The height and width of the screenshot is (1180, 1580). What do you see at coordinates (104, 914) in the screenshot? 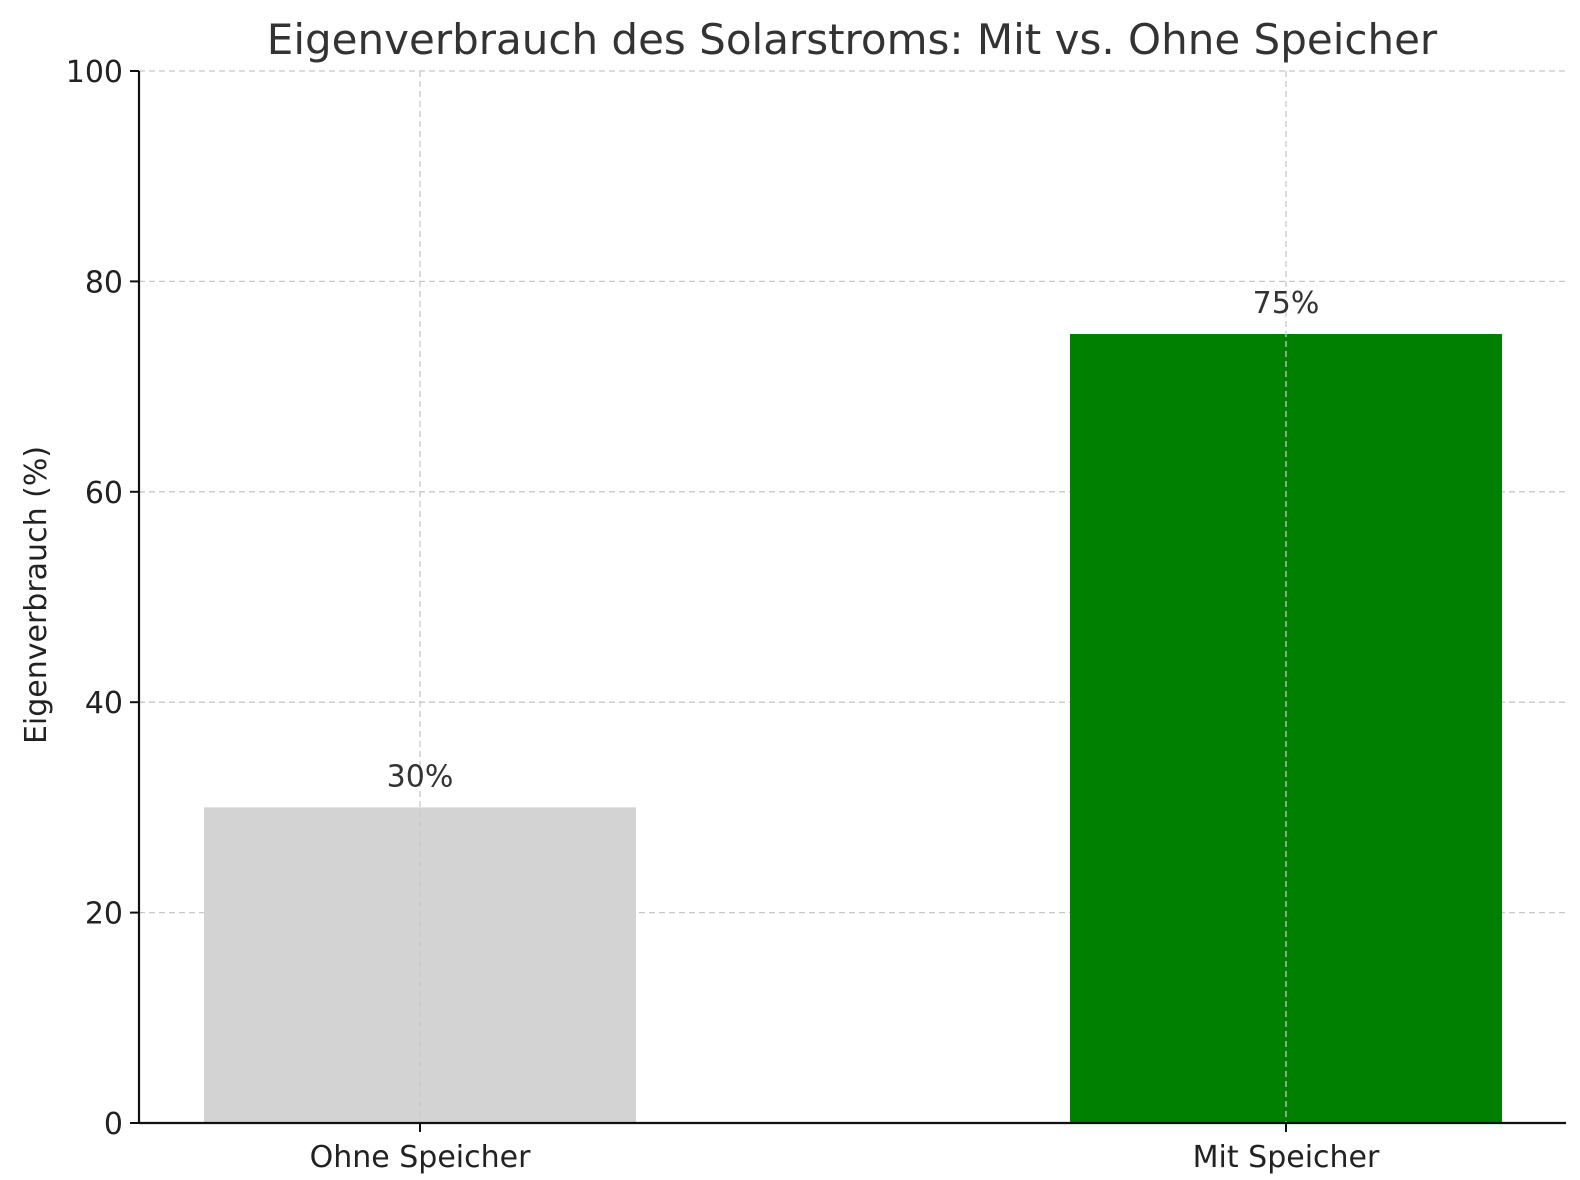
I see `y-tick-label-20: 20` at bounding box center [104, 914].